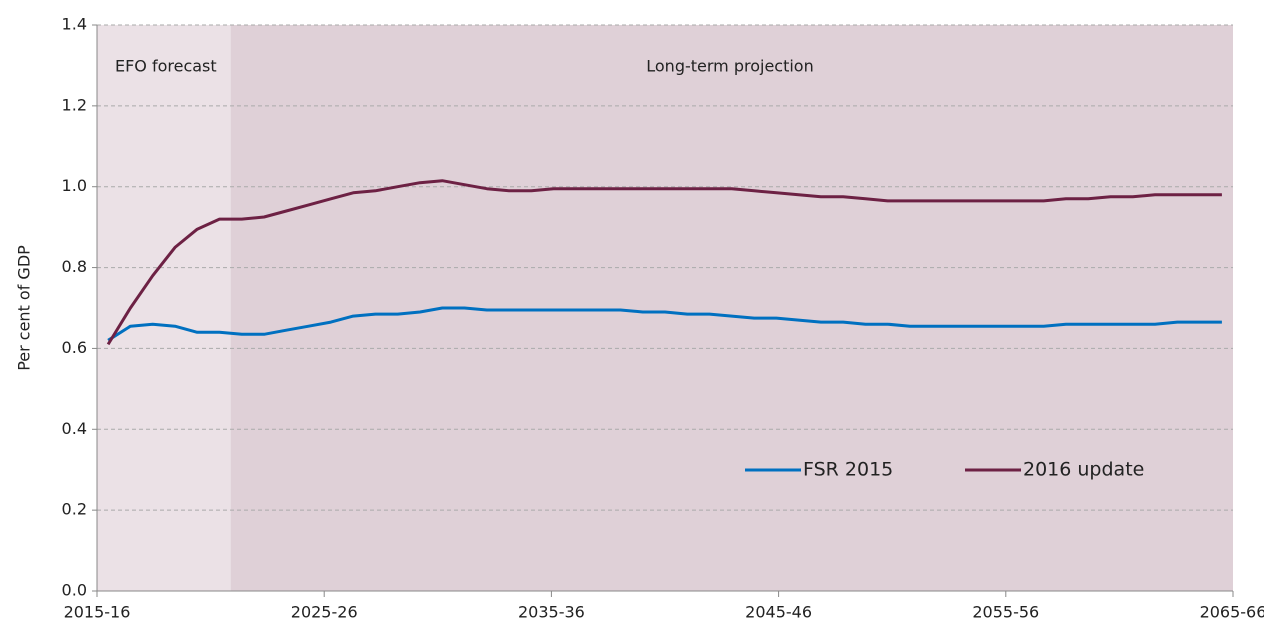 The image size is (1264, 628). What do you see at coordinates (74, 24) in the screenshot?
I see `y-tick-label: 1.4` at bounding box center [74, 24].